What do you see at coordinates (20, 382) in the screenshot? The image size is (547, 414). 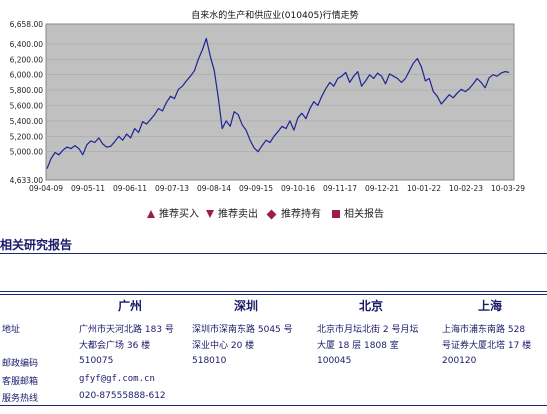 I see `label-email: 客服邮箱` at bounding box center [20, 382].